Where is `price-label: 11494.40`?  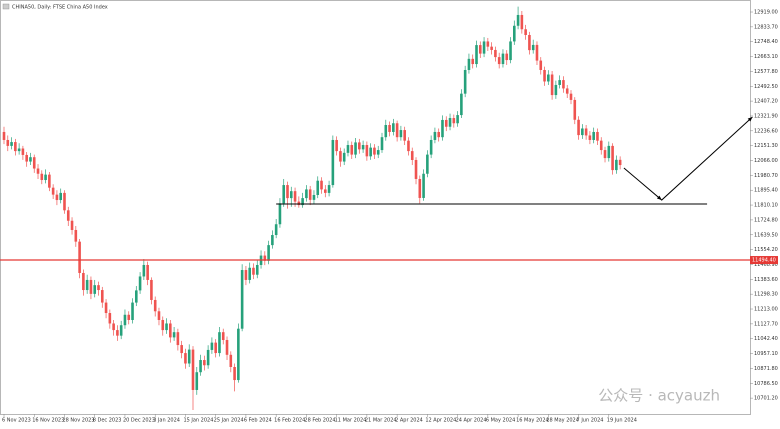
price-label: 11494.40 is located at coordinates (764, 261).